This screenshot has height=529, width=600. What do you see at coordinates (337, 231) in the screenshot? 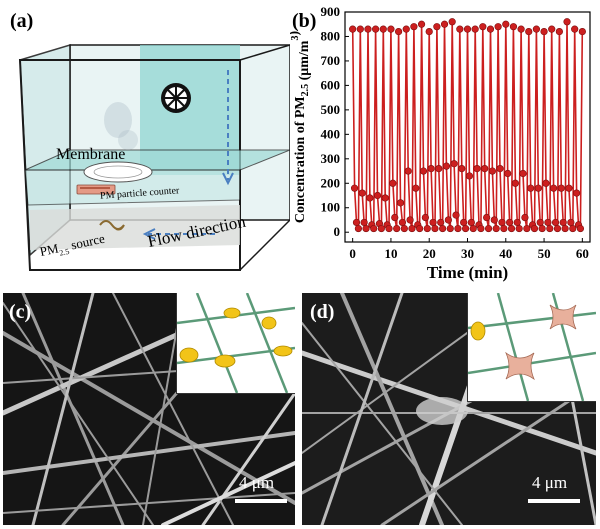
I see `y-tick-label: 0` at bounding box center [337, 231].